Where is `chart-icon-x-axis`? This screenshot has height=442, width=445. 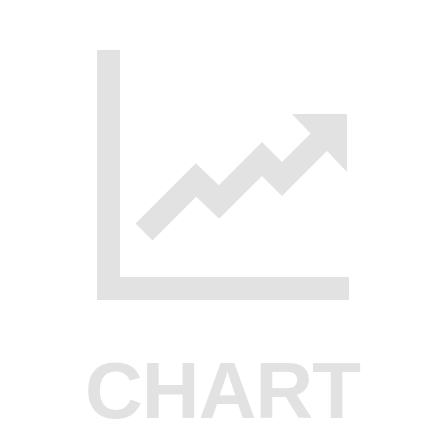 chart-icon-x-axis is located at coordinates (223, 288).